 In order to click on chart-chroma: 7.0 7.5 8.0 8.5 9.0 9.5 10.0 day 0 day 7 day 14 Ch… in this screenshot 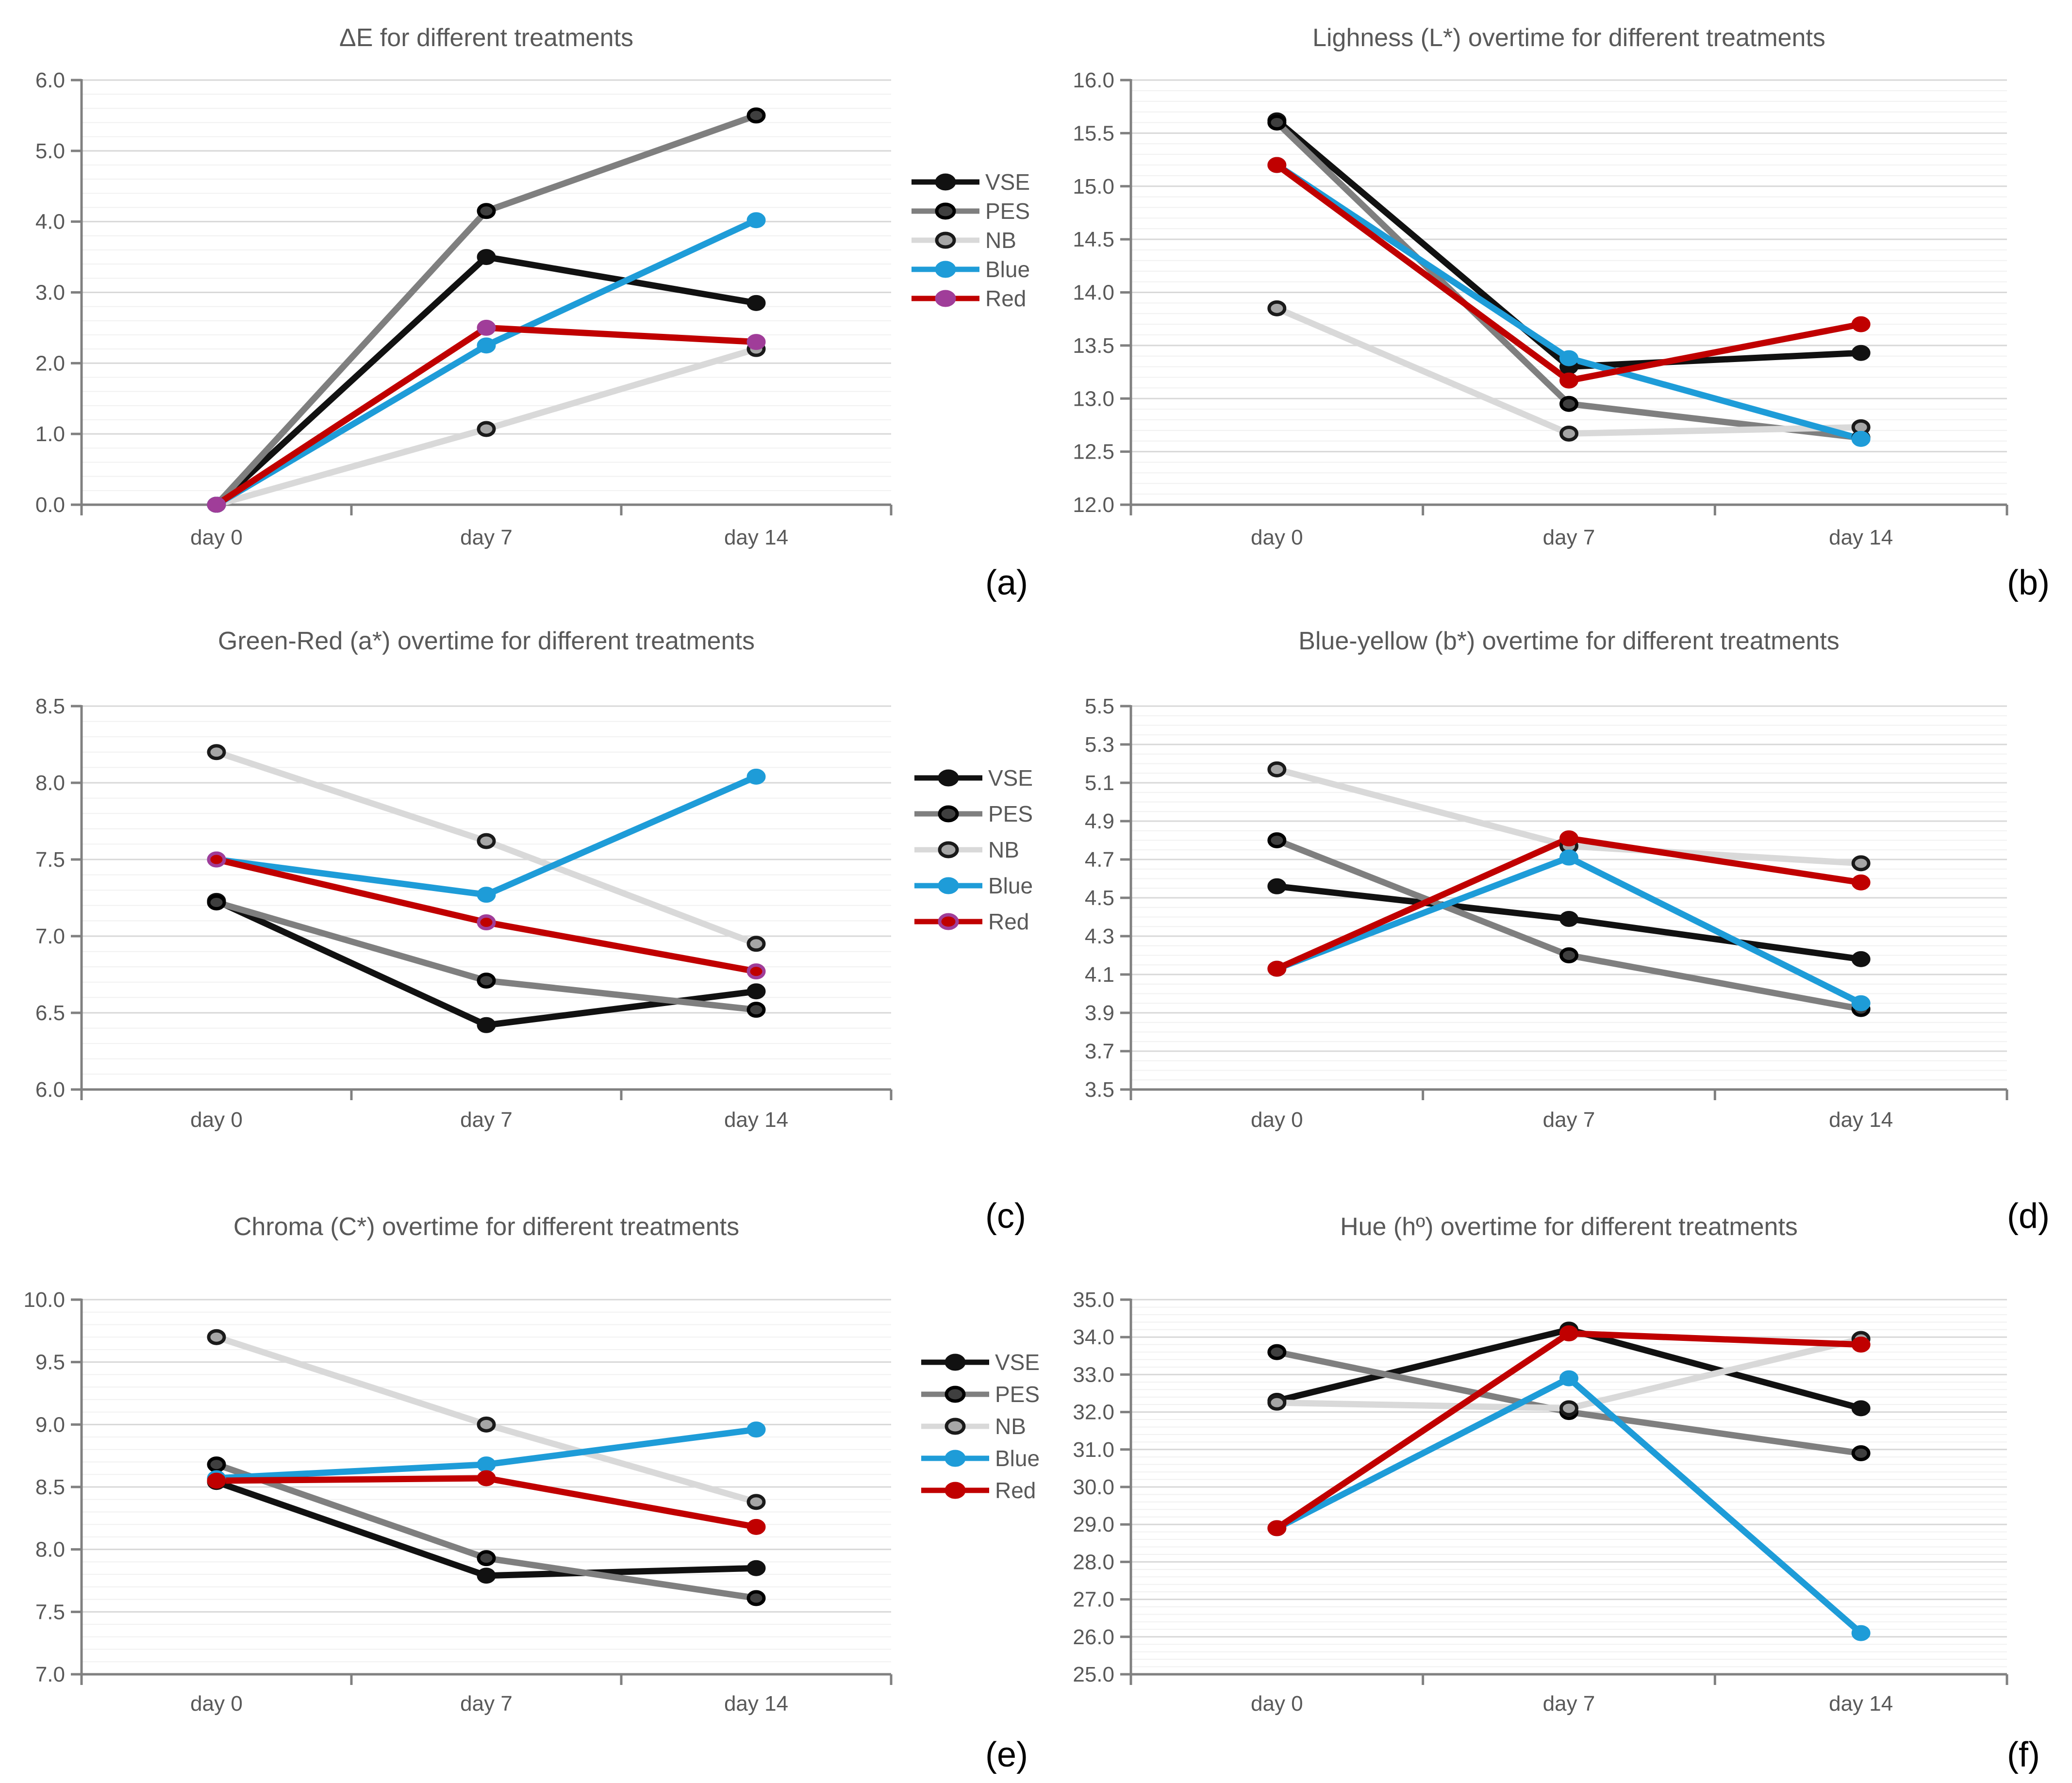, I will do `click(458, 1464)`.